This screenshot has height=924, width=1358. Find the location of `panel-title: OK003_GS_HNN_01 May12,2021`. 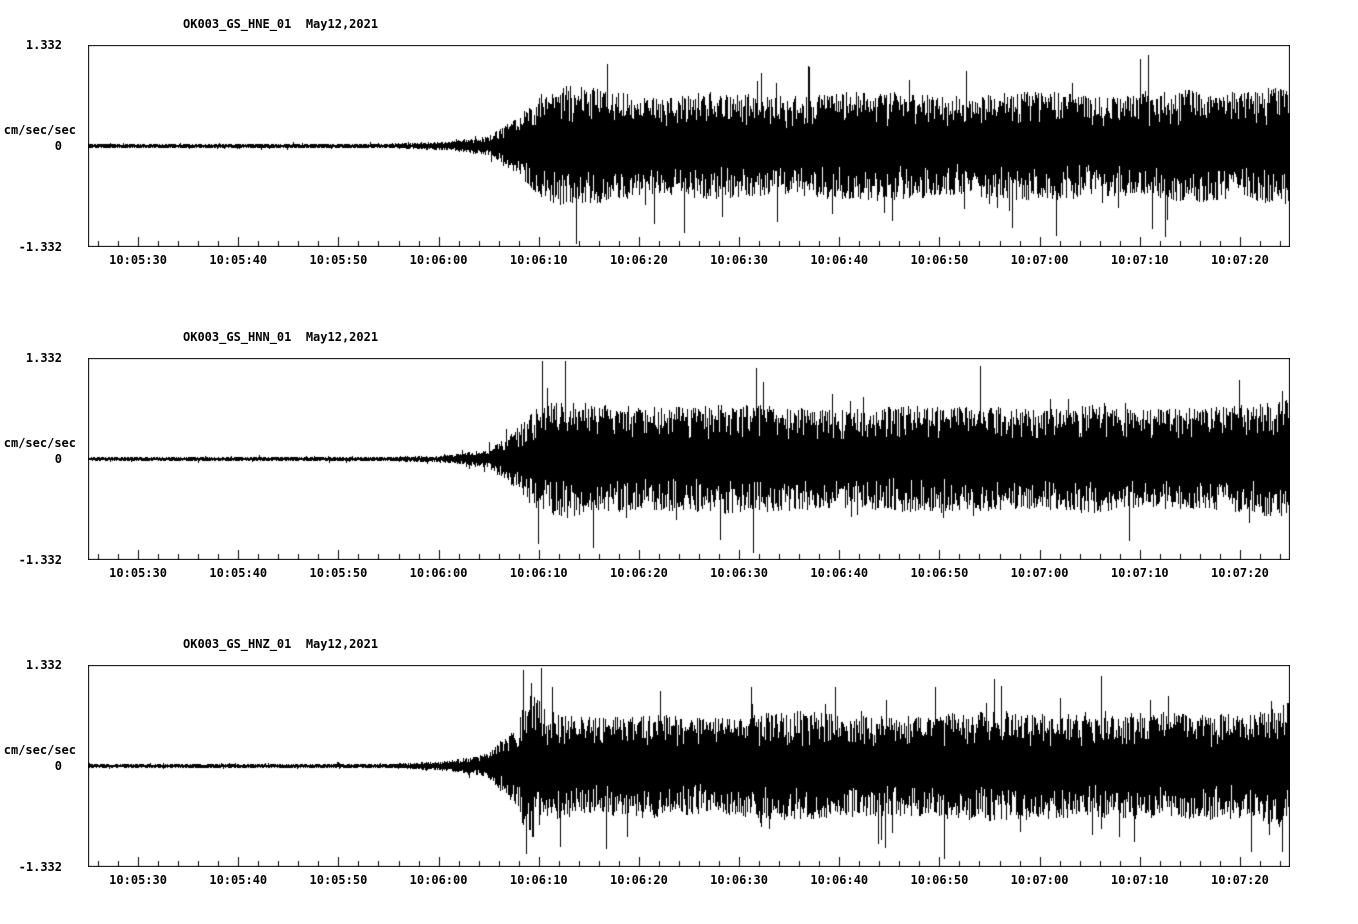

panel-title: OK003_GS_HNN_01 May12,2021 is located at coordinates (281, 337).